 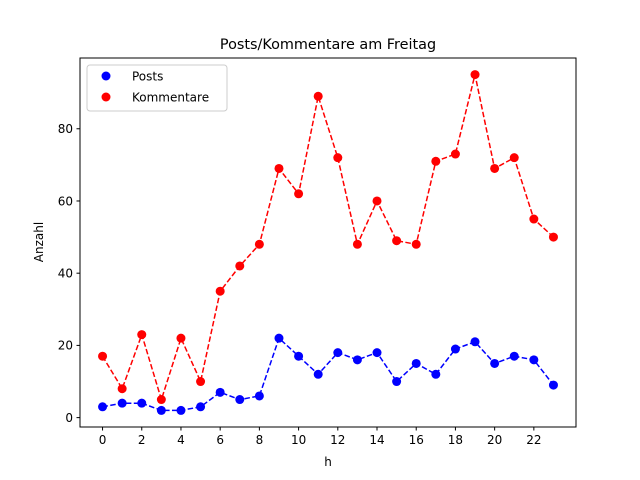 What do you see at coordinates (69, 418) in the screenshot?
I see `y-tick-label: 0` at bounding box center [69, 418].